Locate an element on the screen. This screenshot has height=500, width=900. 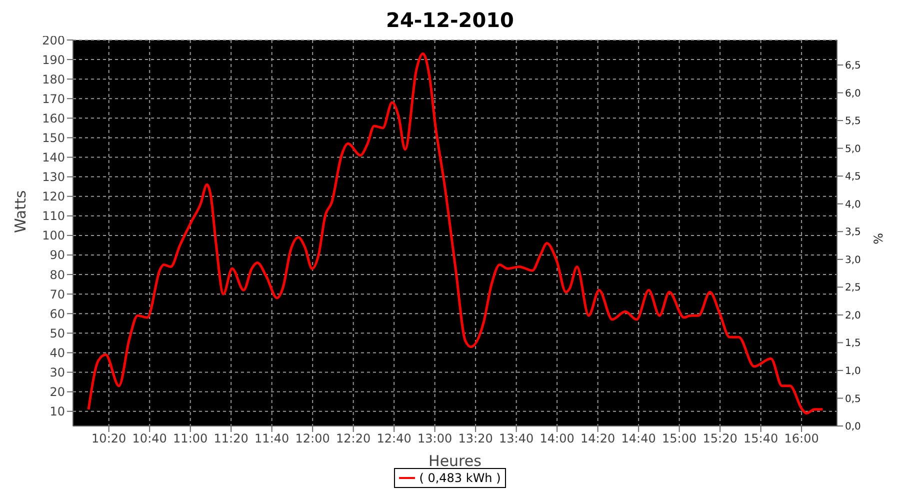
y-tick-label: 70 is located at coordinates (57, 294).